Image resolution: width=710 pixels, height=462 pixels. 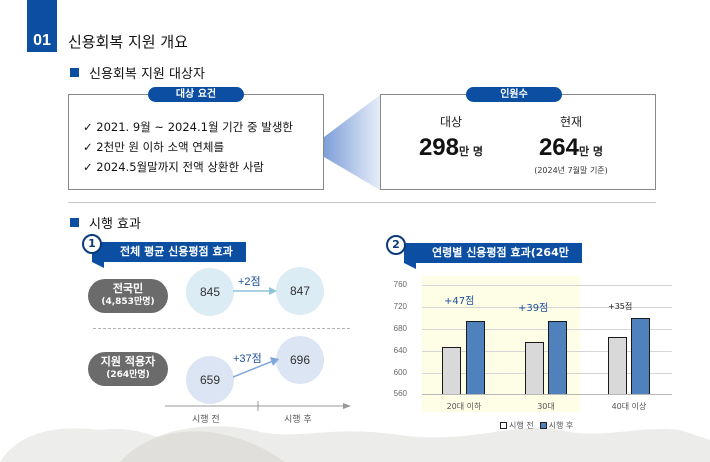 I want to click on bar-pre-30s, so click(x=534, y=368).